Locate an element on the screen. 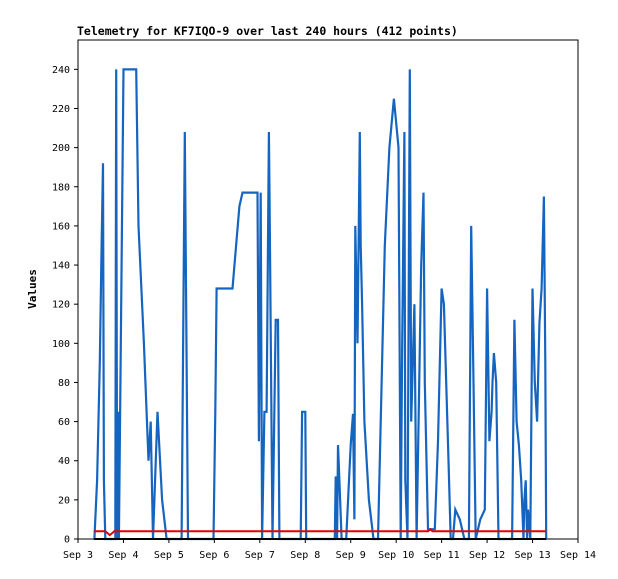 This screenshot has width=618, height=579. y-tick-label: 180 is located at coordinates (61, 187).